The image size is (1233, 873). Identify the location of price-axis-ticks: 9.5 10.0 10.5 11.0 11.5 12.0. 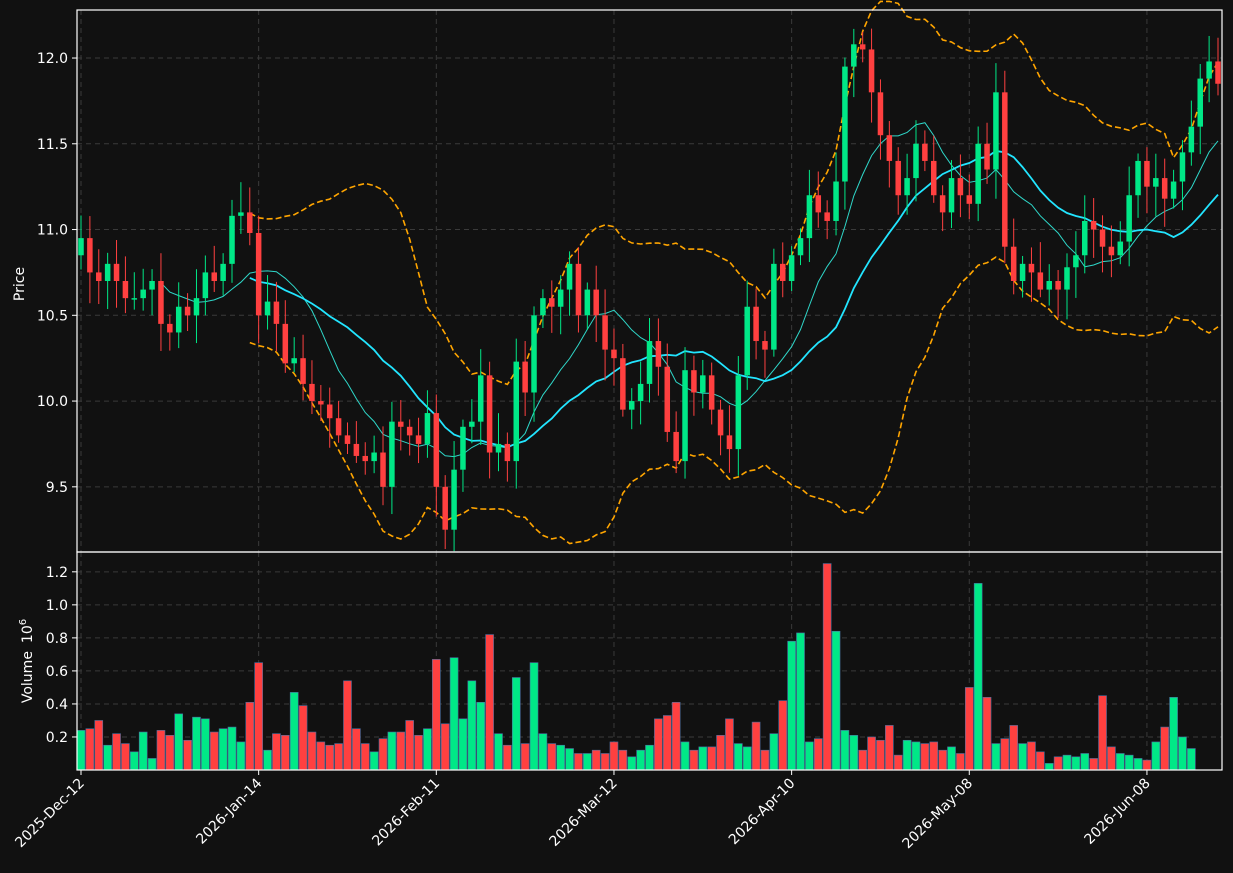
(57, 273).